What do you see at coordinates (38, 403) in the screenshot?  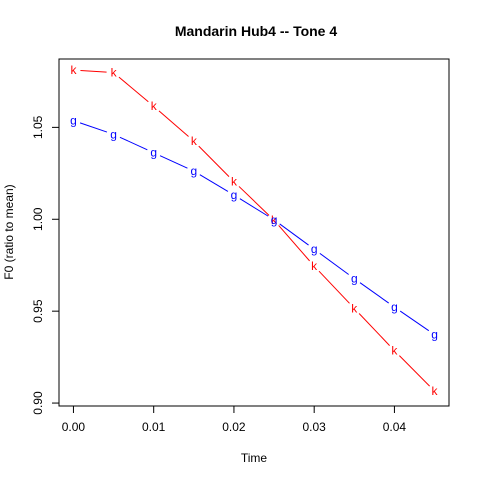 I see `y-tick-label: 0.90` at bounding box center [38, 403].